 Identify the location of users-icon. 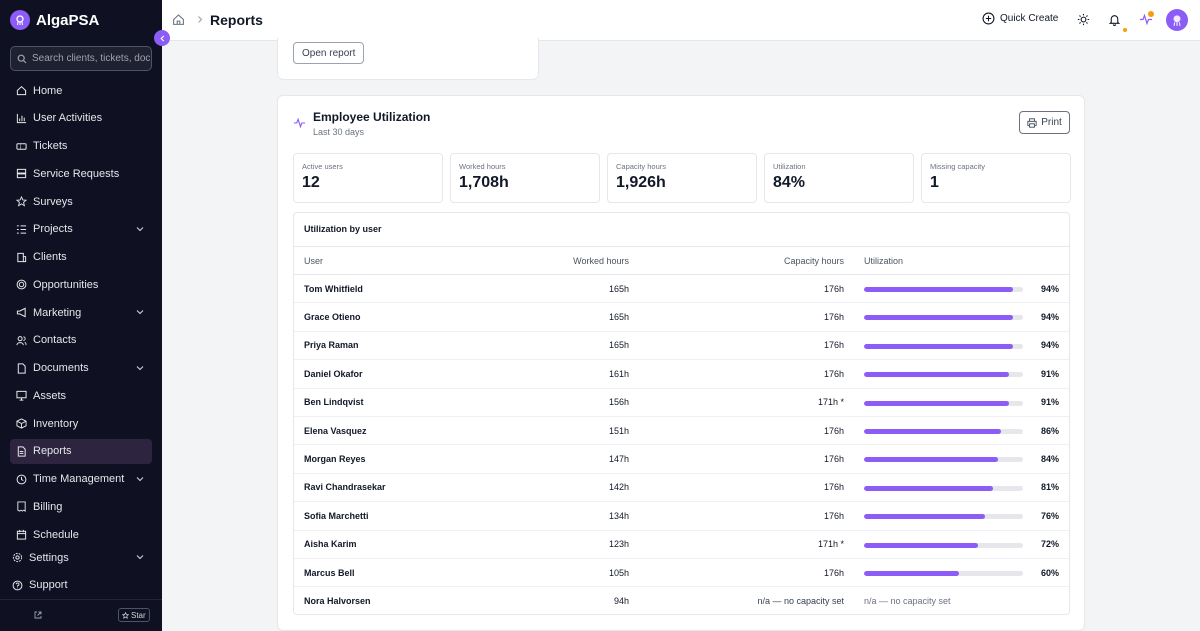
(21, 340).